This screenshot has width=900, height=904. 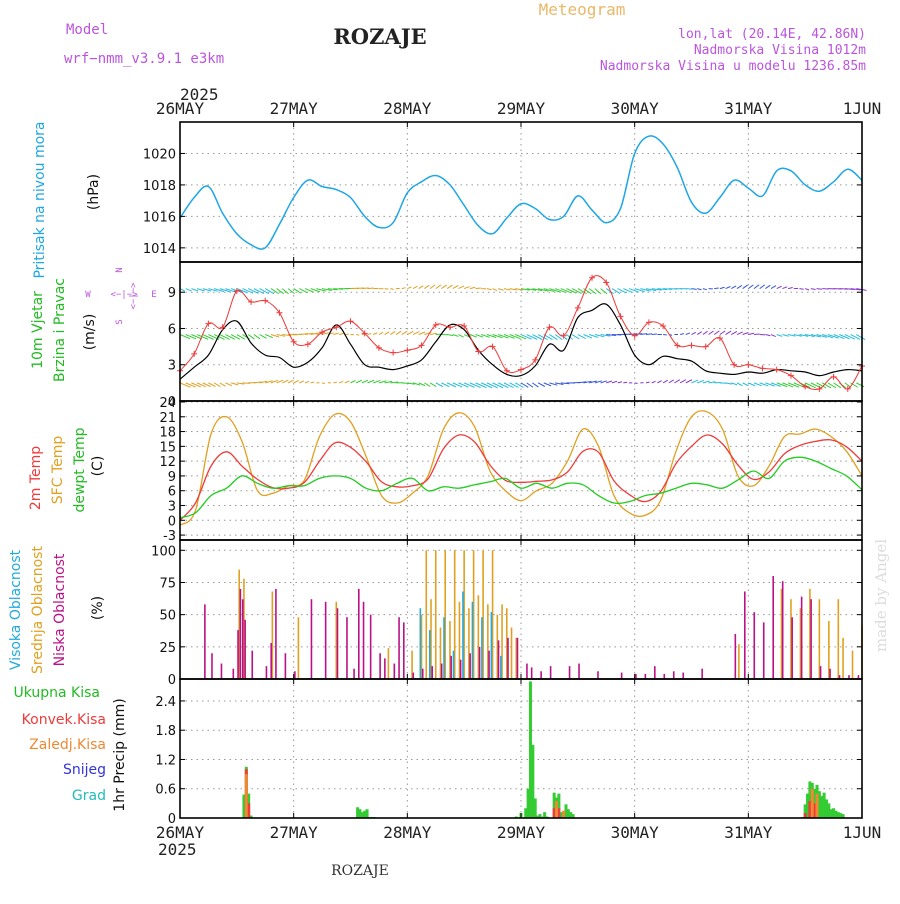 What do you see at coordinates (172, 521) in the screenshot?
I see `y-tick-label: 0` at bounding box center [172, 521].